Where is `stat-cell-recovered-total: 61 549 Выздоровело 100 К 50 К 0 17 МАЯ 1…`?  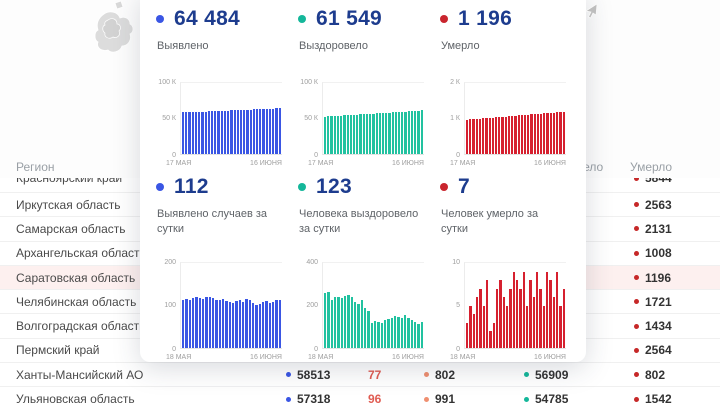
stat-cell-recovered-total: 61 549 Выздоровело 100 К 50 К 0 17 МАЯ 1… is located at coordinates (364, 90).